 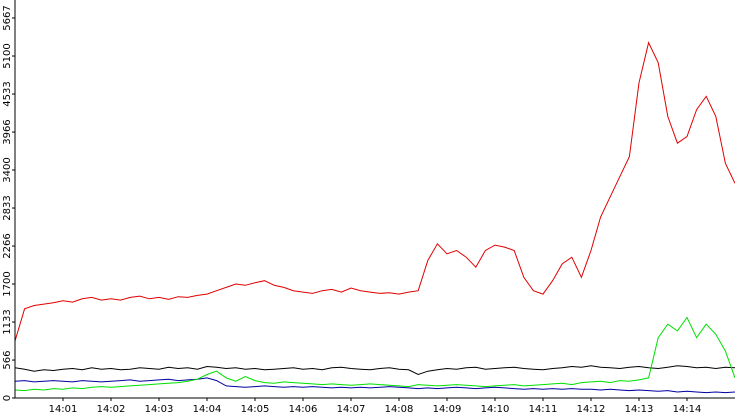 What do you see at coordinates (7, 93) in the screenshot?
I see `y-tick-label: 4533` at bounding box center [7, 93].